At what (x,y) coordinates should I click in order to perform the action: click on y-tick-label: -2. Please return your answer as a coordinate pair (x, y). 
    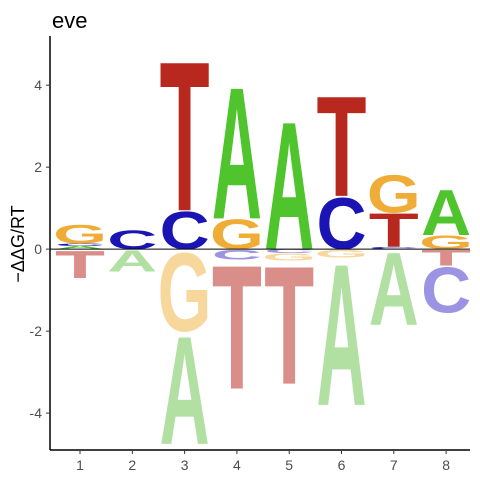
    Looking at the image, I should click on (36, 331).